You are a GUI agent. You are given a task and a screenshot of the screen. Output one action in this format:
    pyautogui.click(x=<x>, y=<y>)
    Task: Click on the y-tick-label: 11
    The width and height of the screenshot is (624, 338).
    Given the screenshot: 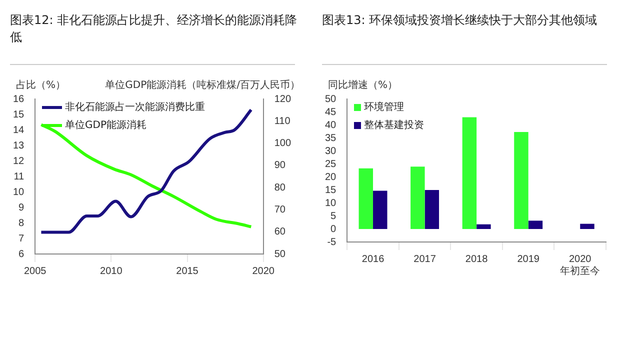 What is the action you would take?
    pyautogui.click(x=19, y=176)
    